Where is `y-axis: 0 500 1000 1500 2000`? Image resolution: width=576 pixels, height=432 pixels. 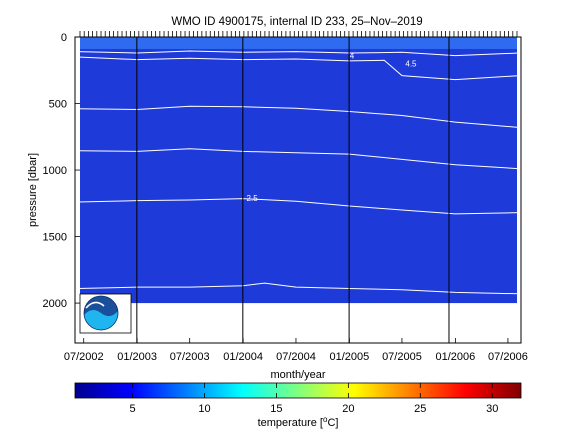 y-axis: 0 500 1000 1500 2000 is located at coordinates (61, 171).